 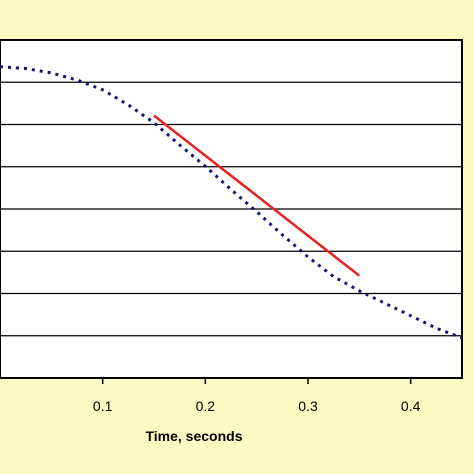 What do you see at coordinates (257, 396) in the screenshot?
I see `x-axis-ticks: 0.1 0.2 0.3 0.4` at bounding box center [257, 396].